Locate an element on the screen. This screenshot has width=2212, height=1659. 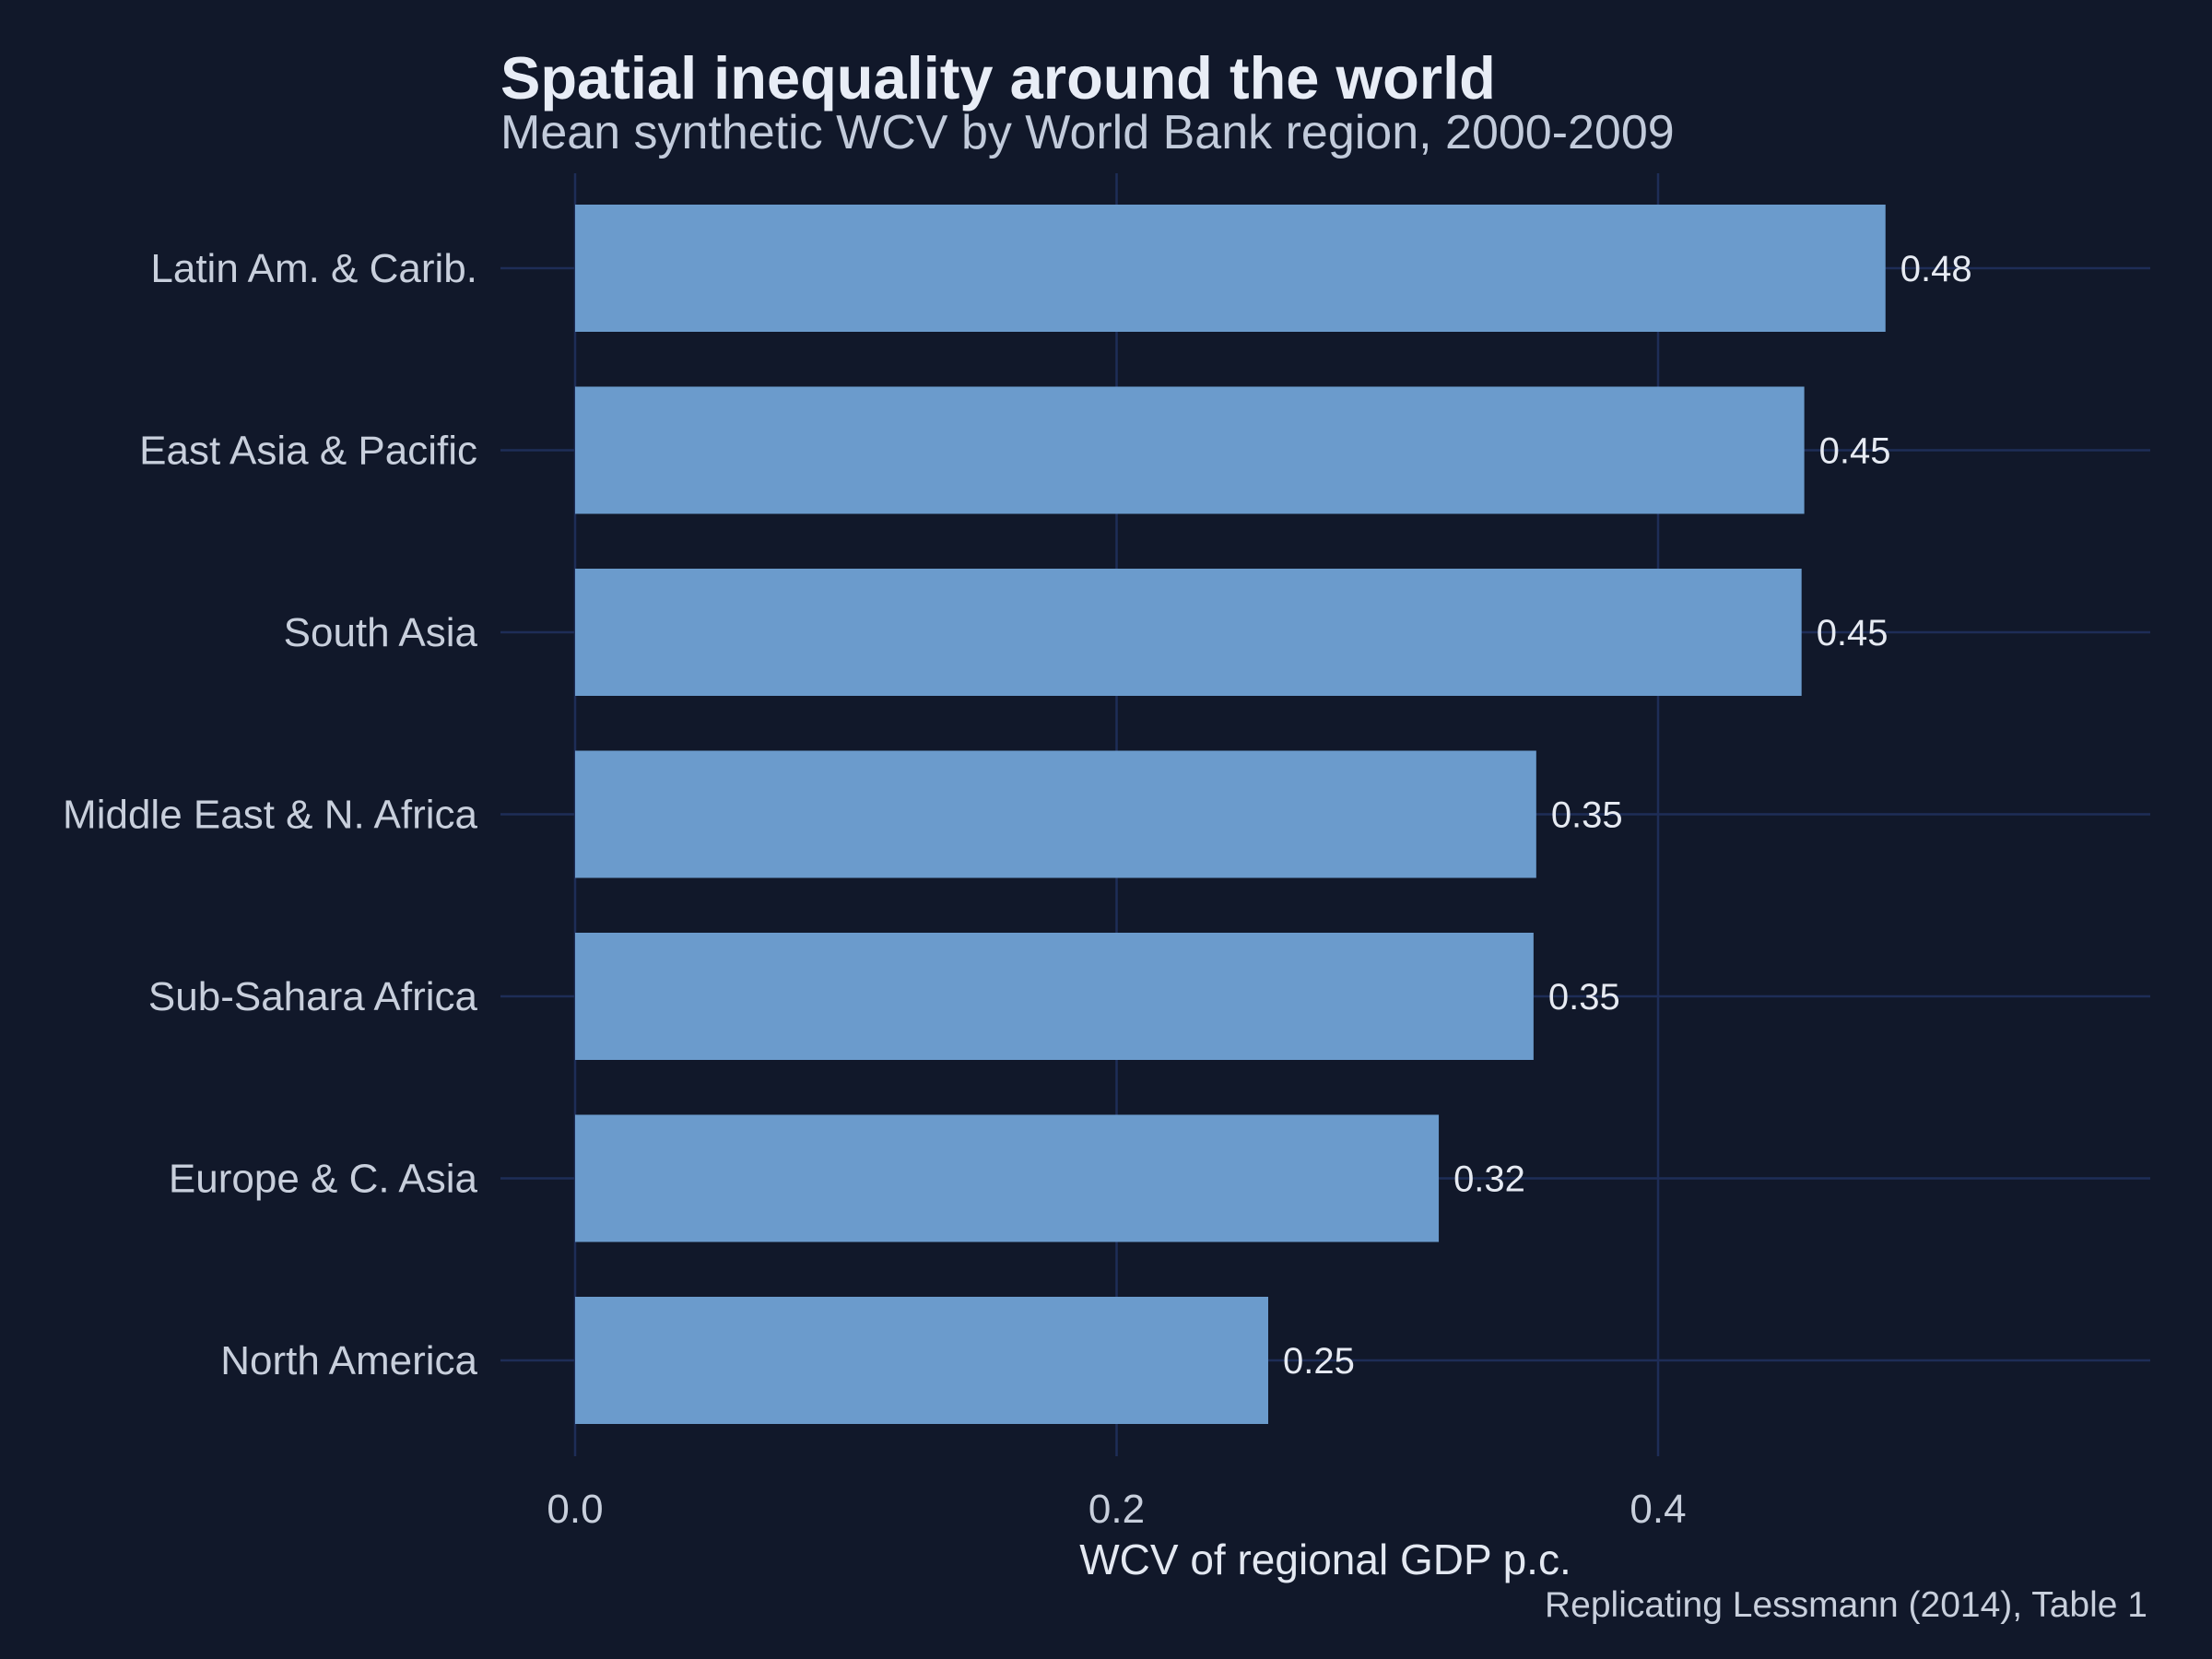
chart-caption: Replicating Lessmann (2014), Table 1 is located at coordinates (1846, 1605).